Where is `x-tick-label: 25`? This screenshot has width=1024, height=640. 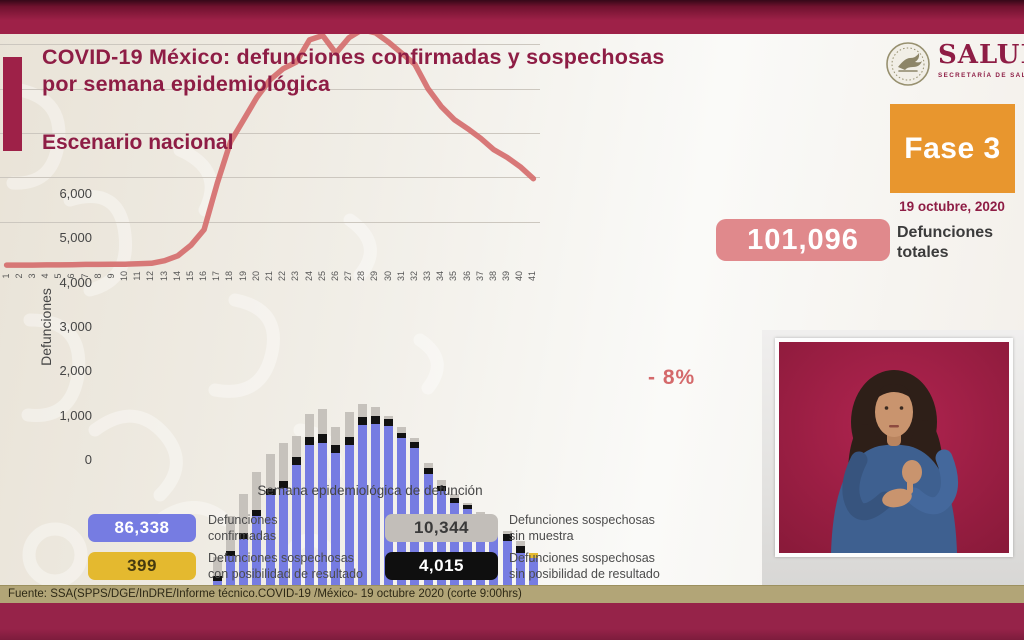
x-tick-label: 25 is located at coordinates (321, 276).